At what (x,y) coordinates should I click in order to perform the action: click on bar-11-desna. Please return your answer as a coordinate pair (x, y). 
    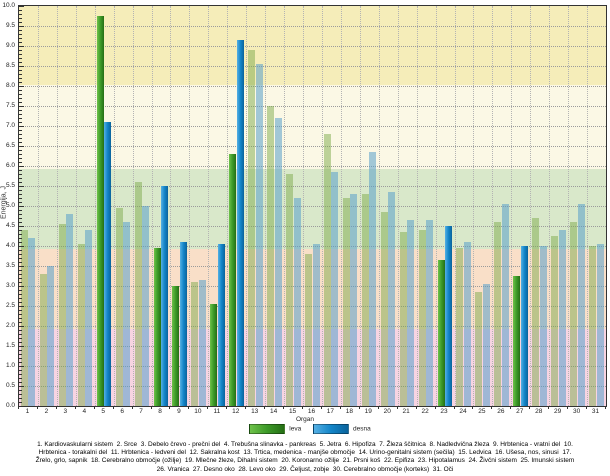
    Looking at the image, I should click on (221, 325).